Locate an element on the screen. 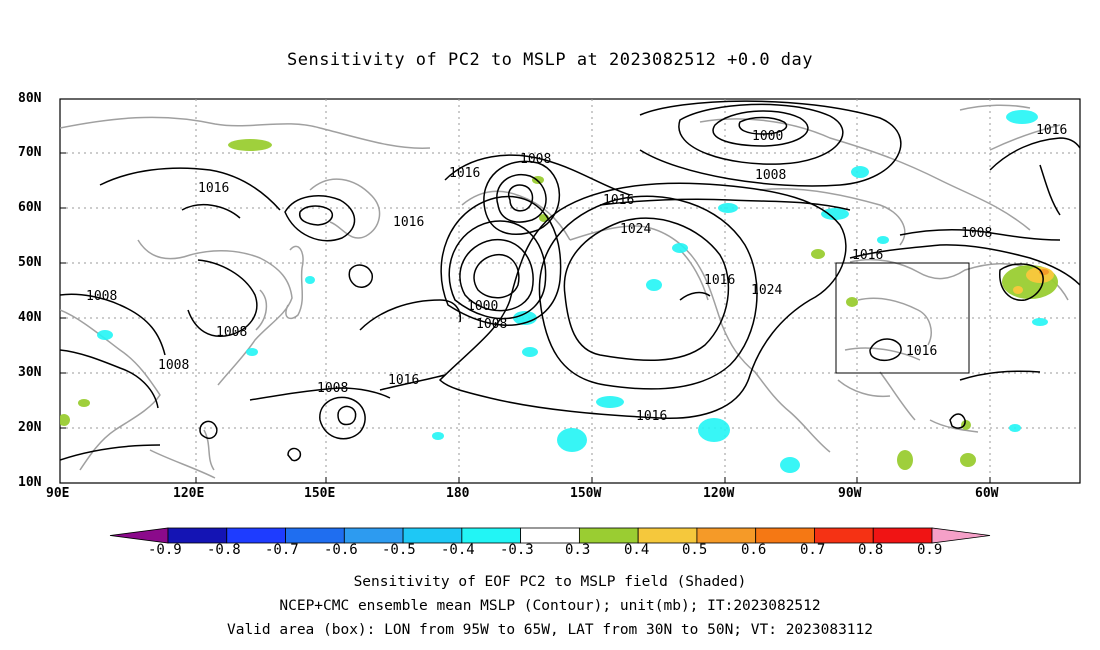 The height and width of the screenshot is (650, 1100). colorbar-label: -0.3 is located at coordinates (517, 550).